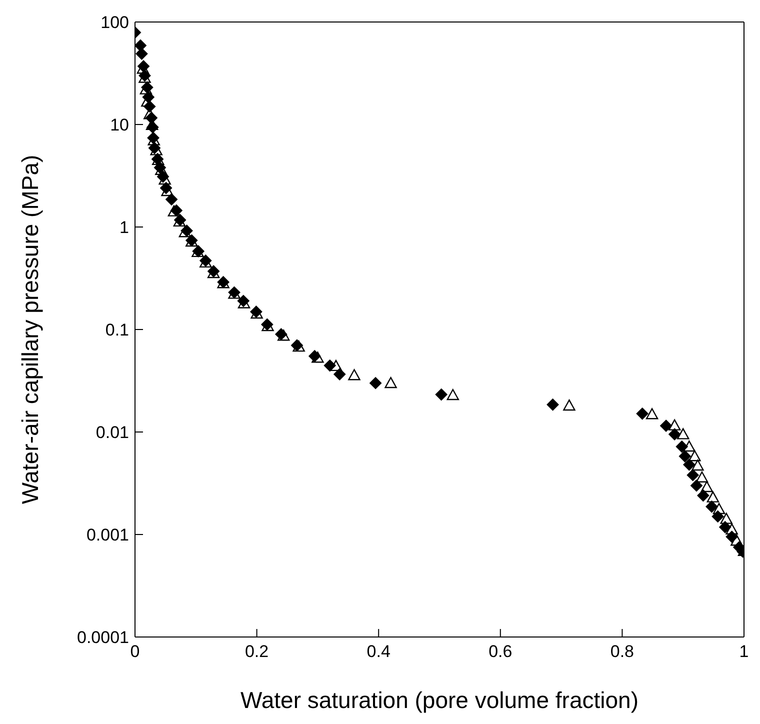 The height and width of the screenshot is (724, 760). I want to click on x-tick-label: 0.2, so click(256, 652).